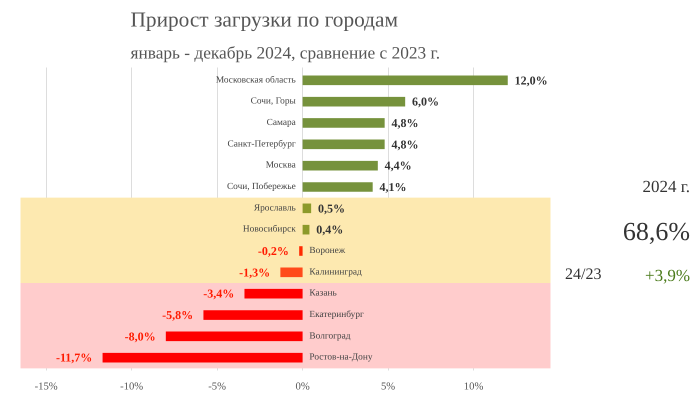 This screenshot has width=700, height=395. Describe the element at coordinates (281, 165) in the screenshot. I see `y-tick-label: Москва` at that location.